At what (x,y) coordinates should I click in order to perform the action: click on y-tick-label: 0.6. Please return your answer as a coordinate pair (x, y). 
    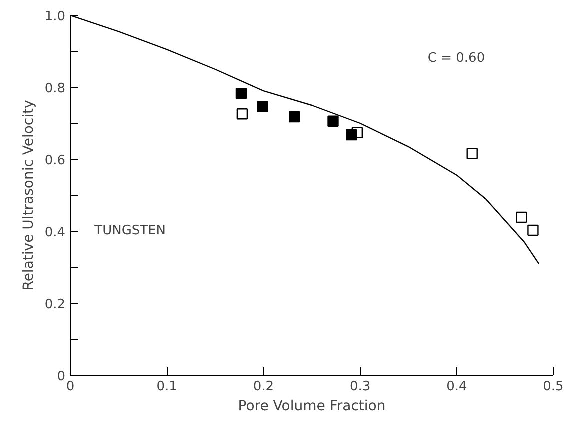
    Looking at the image, I should click on (55, 161).